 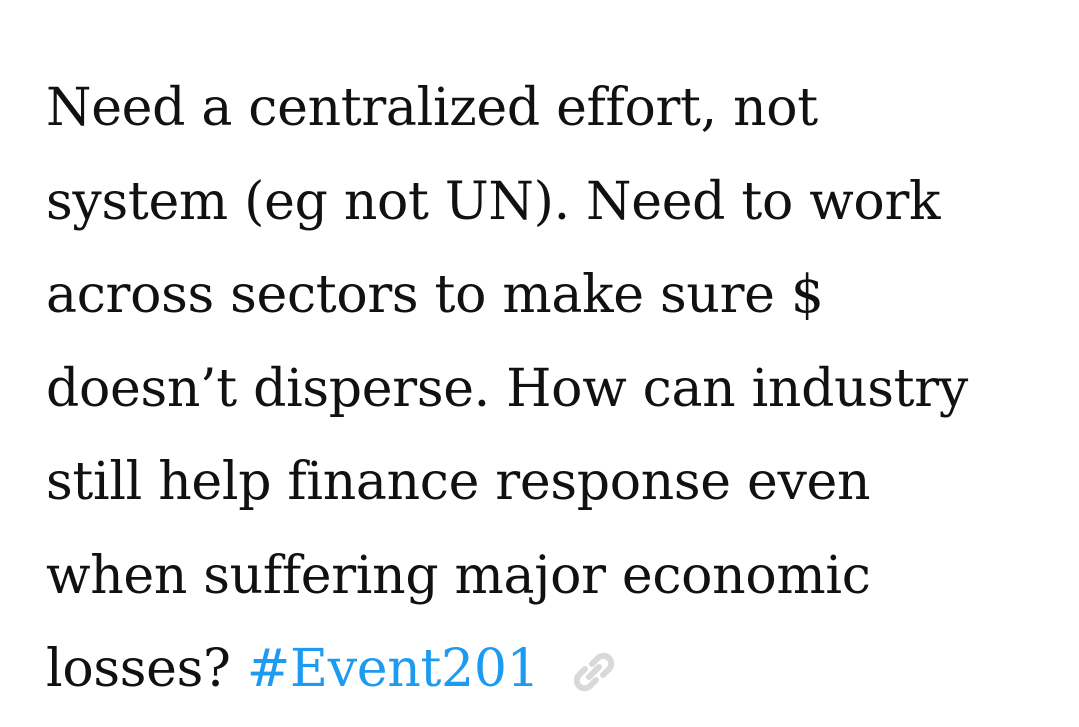 What do you see at coordinates (432, 108) in the screenshot?
I see `post-text-line: Need a centralized effort, not` at bounding box center [432, 108].